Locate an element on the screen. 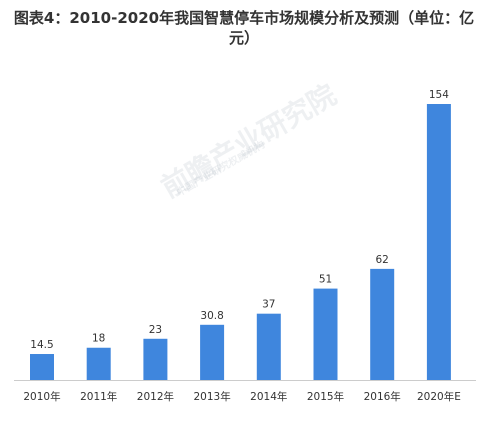  chart-title: 图表4：2010-2020年我国智慧停车市场规模分析及预测（单位：亿元） is located at coordinates (244, 28).